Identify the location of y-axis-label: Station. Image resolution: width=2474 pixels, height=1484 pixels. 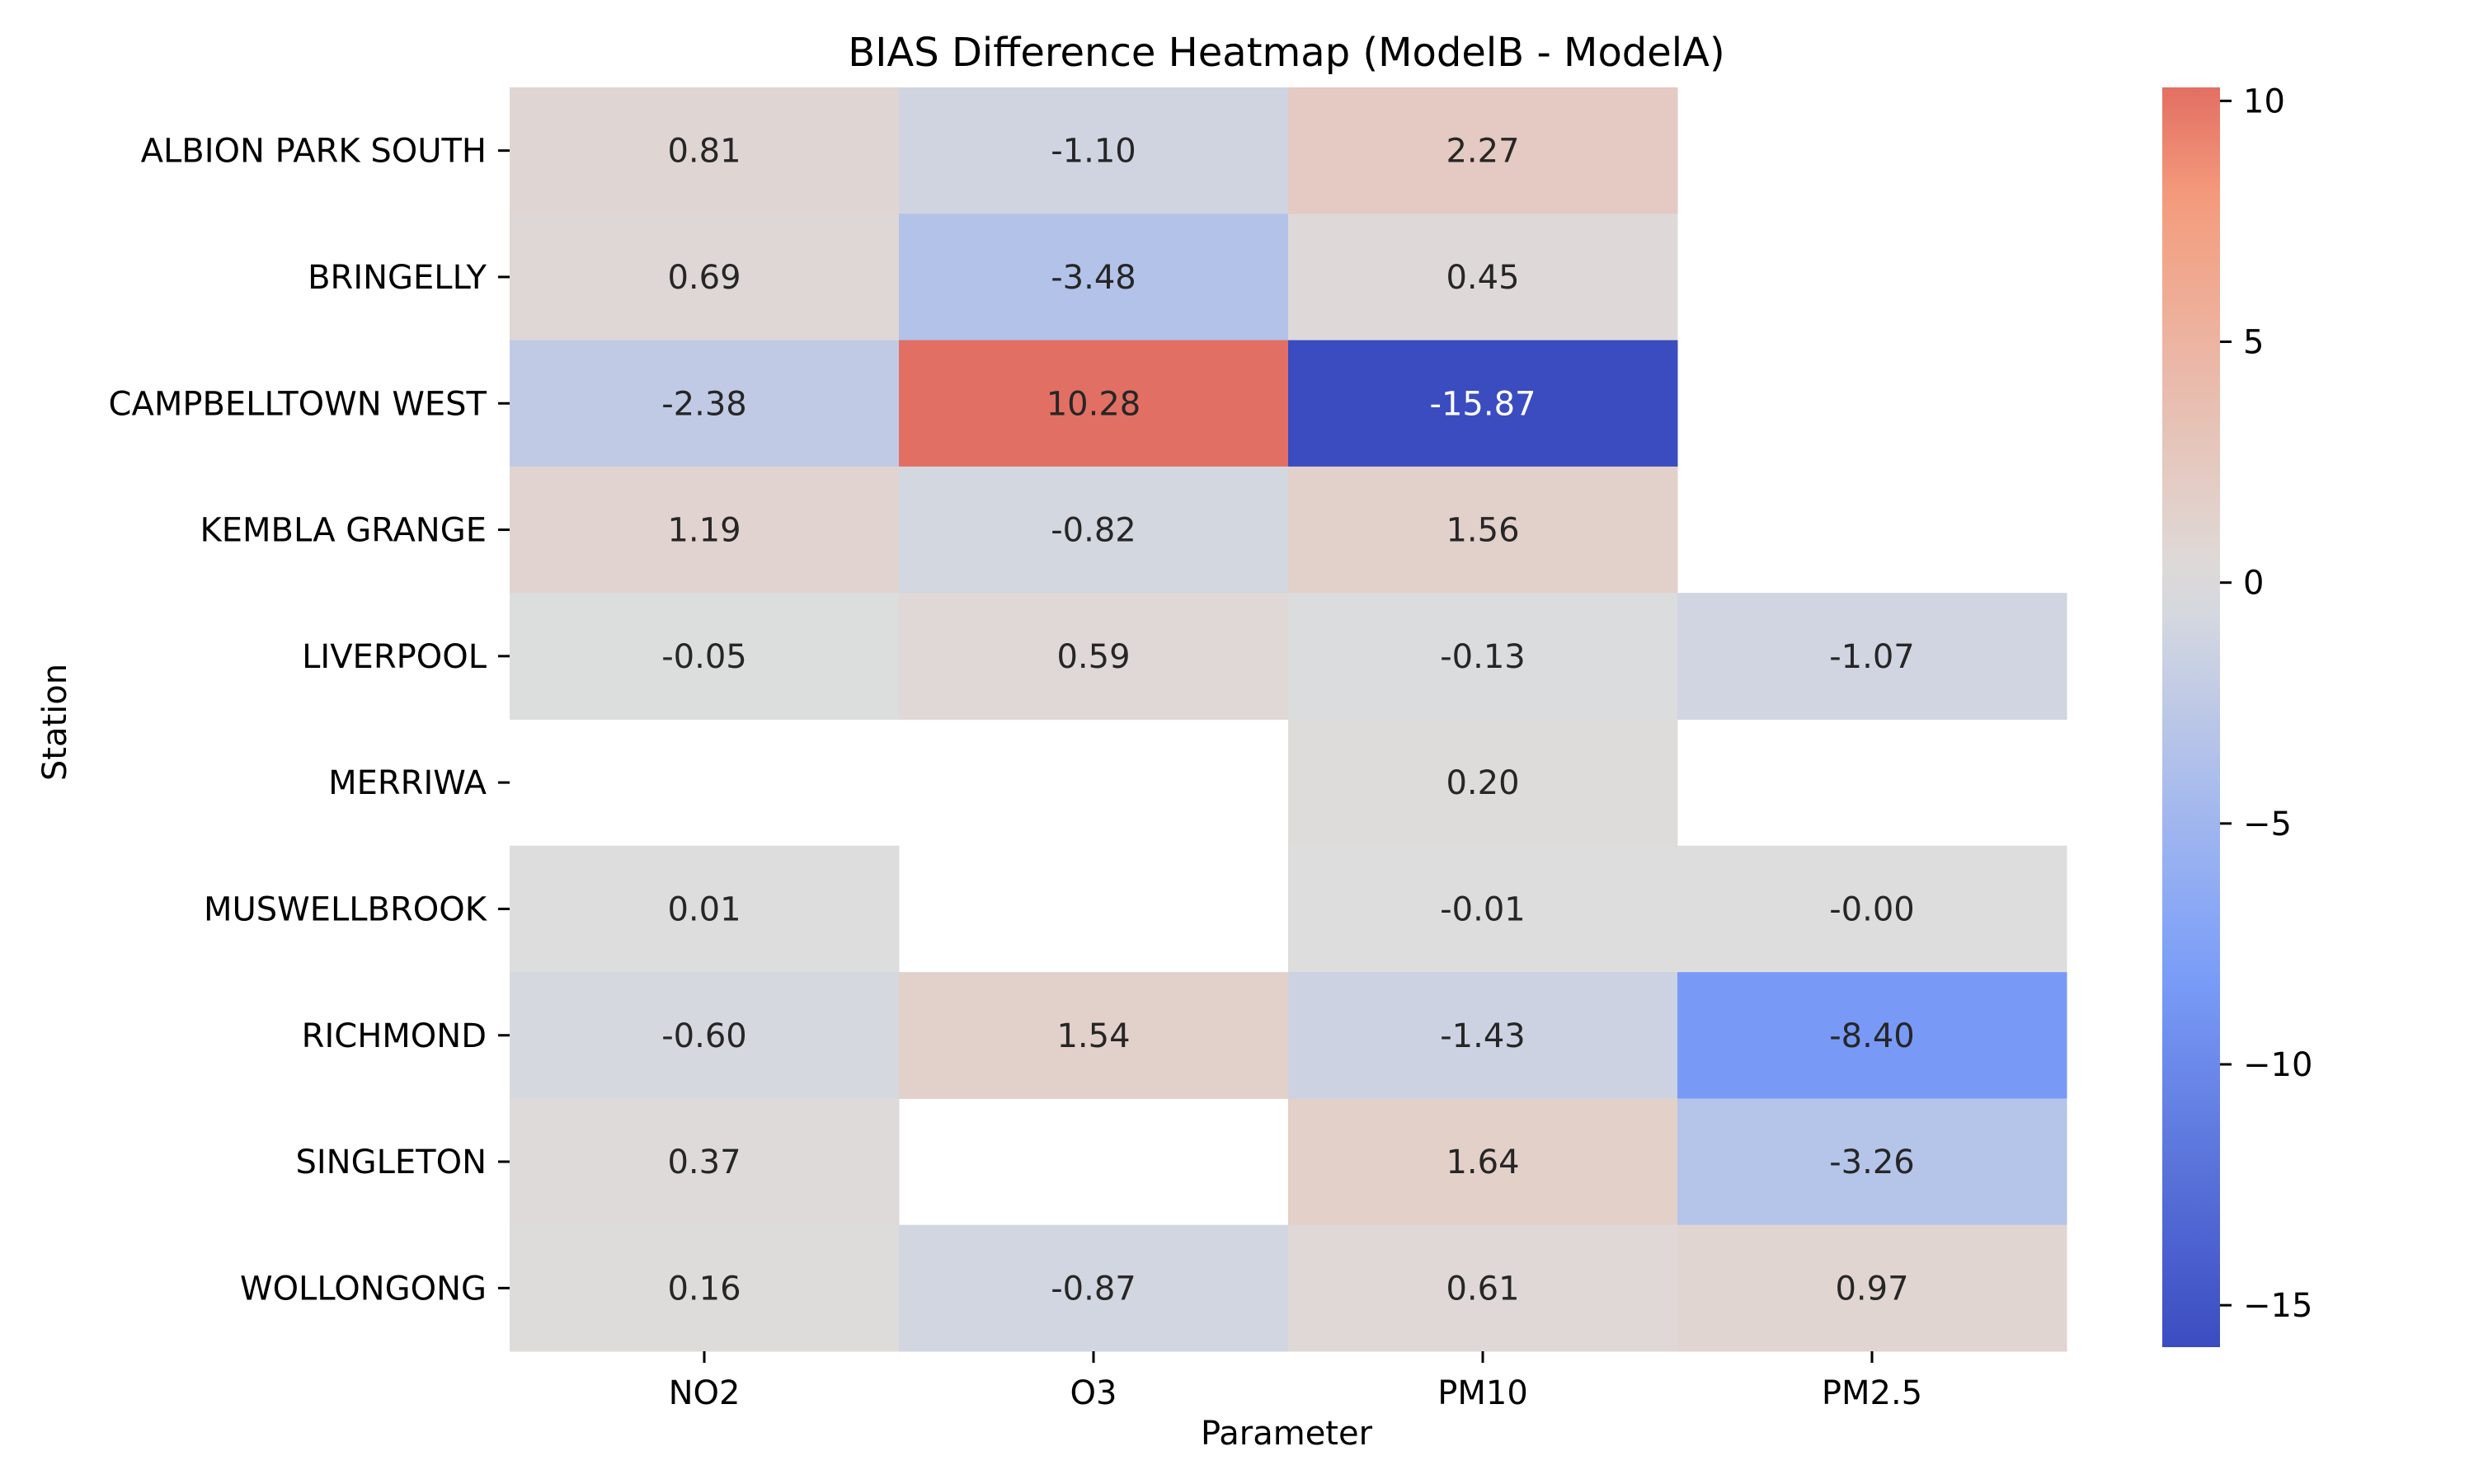
(55, 722).